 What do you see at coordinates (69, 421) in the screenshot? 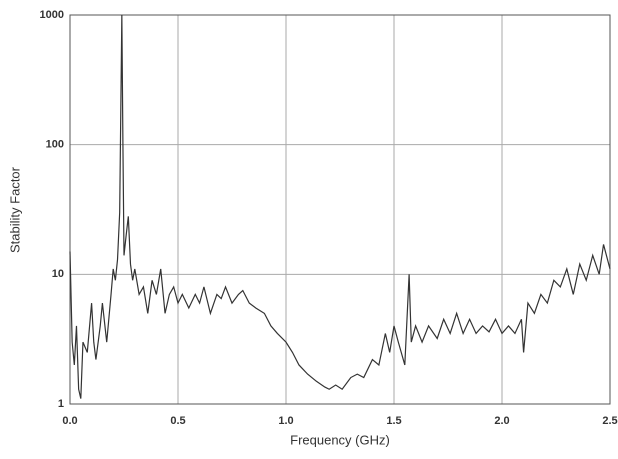
I see `x-tick-label: 0.0` at bounding box center [69, 421].